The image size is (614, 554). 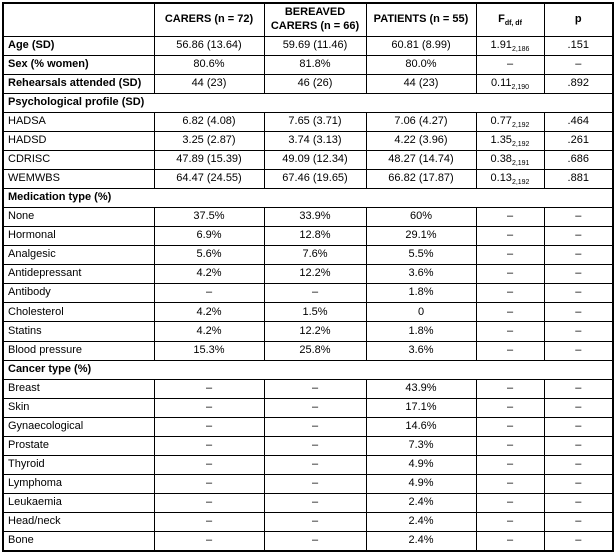 I want to click on section-row: Psychological profile (SD), so click(x=308, y=102).